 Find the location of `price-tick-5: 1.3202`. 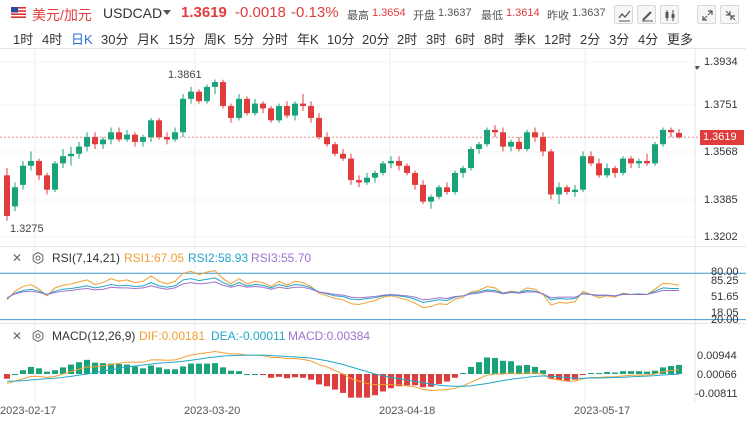

price-tick-5: 1.3202 is located at coordinates (721, 237).